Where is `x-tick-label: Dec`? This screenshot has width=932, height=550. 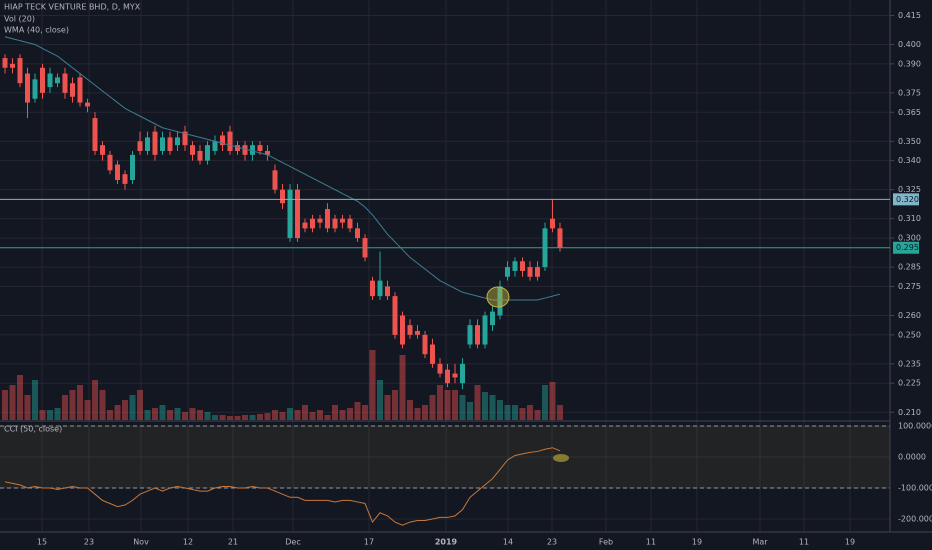
x-tick-label: Dec is located at coordinates (292, 542).